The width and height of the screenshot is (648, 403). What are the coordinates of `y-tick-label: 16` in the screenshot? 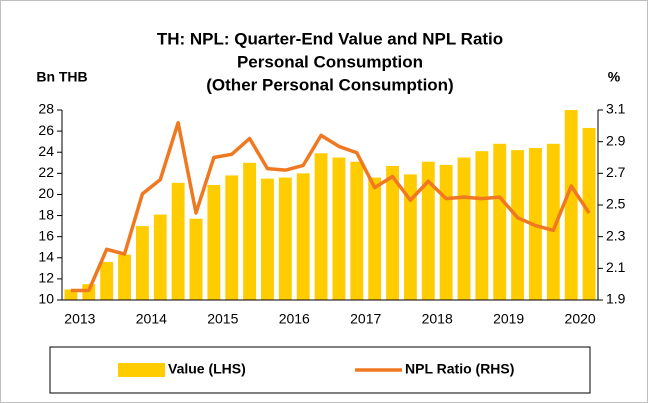 It's located at (46, 235).